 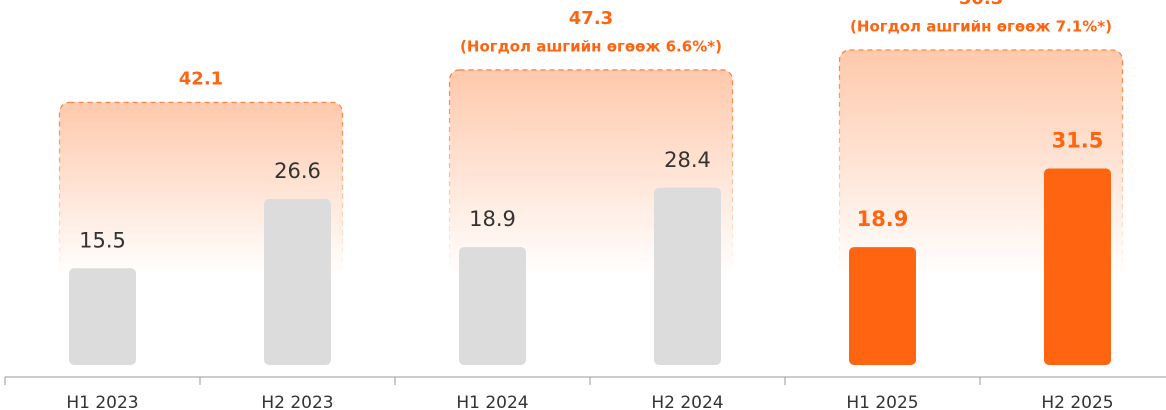 What do you see at coordinates (297, 171) in the screenshot?
I see `value-label: 26.6` at bounding box center [297, 171].